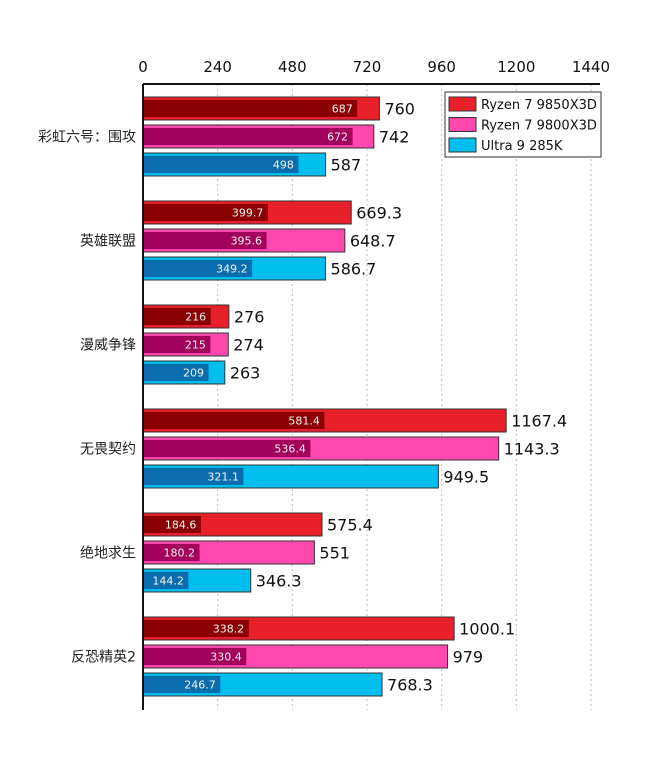 The width and height of the screenshot is (668, 776). I want to click on inner-data-label: 180.2, so click(180, 553).